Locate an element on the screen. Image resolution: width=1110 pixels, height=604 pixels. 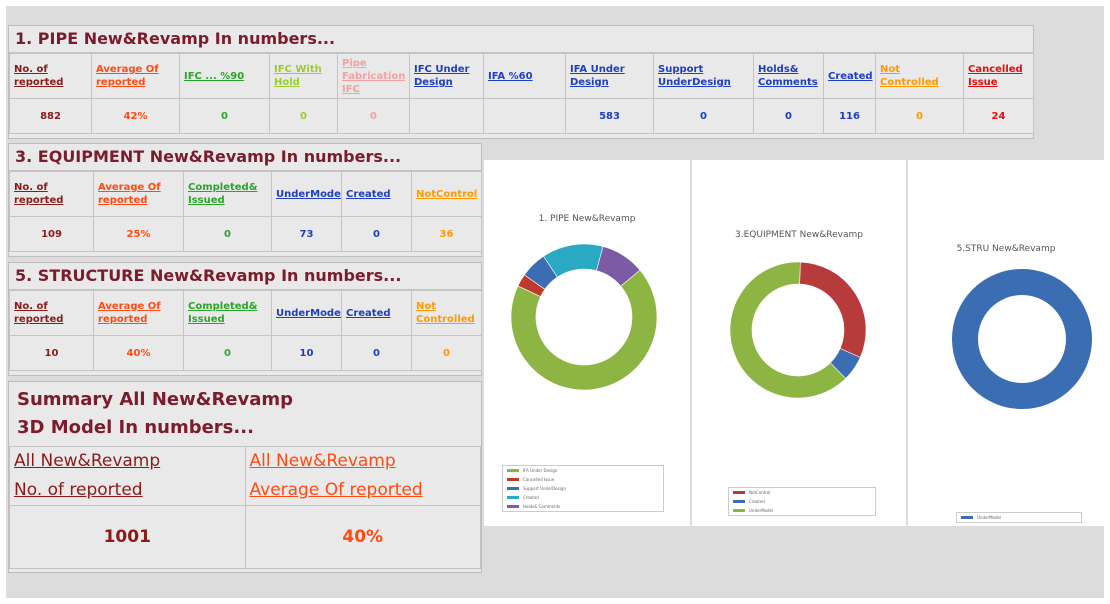
summary-right-header: All New&Revamp Average Of reported is located at coordinates (362, 476).